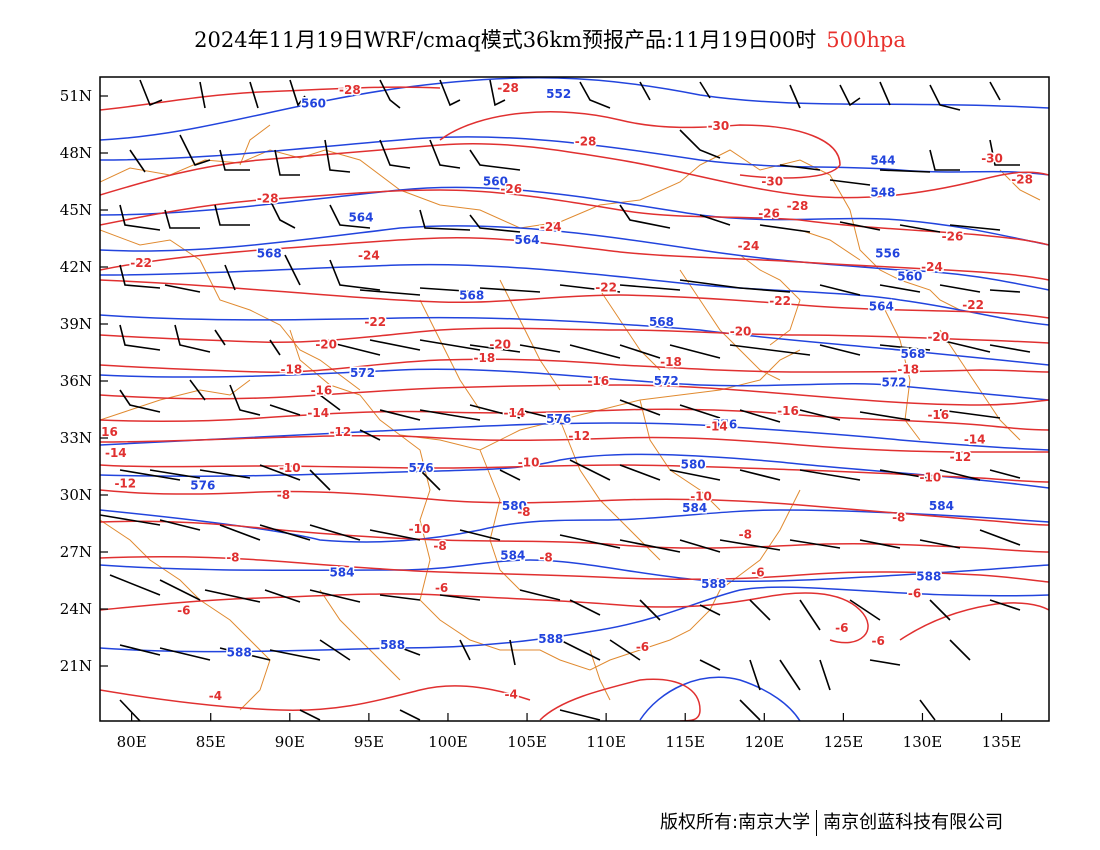 The width and height of the screenshot is (1100, 850). What do you see at coordinates (505, 40) in the screenshot?
I see `title-text: 2024年11月19日WRF/cmaq模式36km预报产品:11月19日00时` at bounding box center [505, 40].